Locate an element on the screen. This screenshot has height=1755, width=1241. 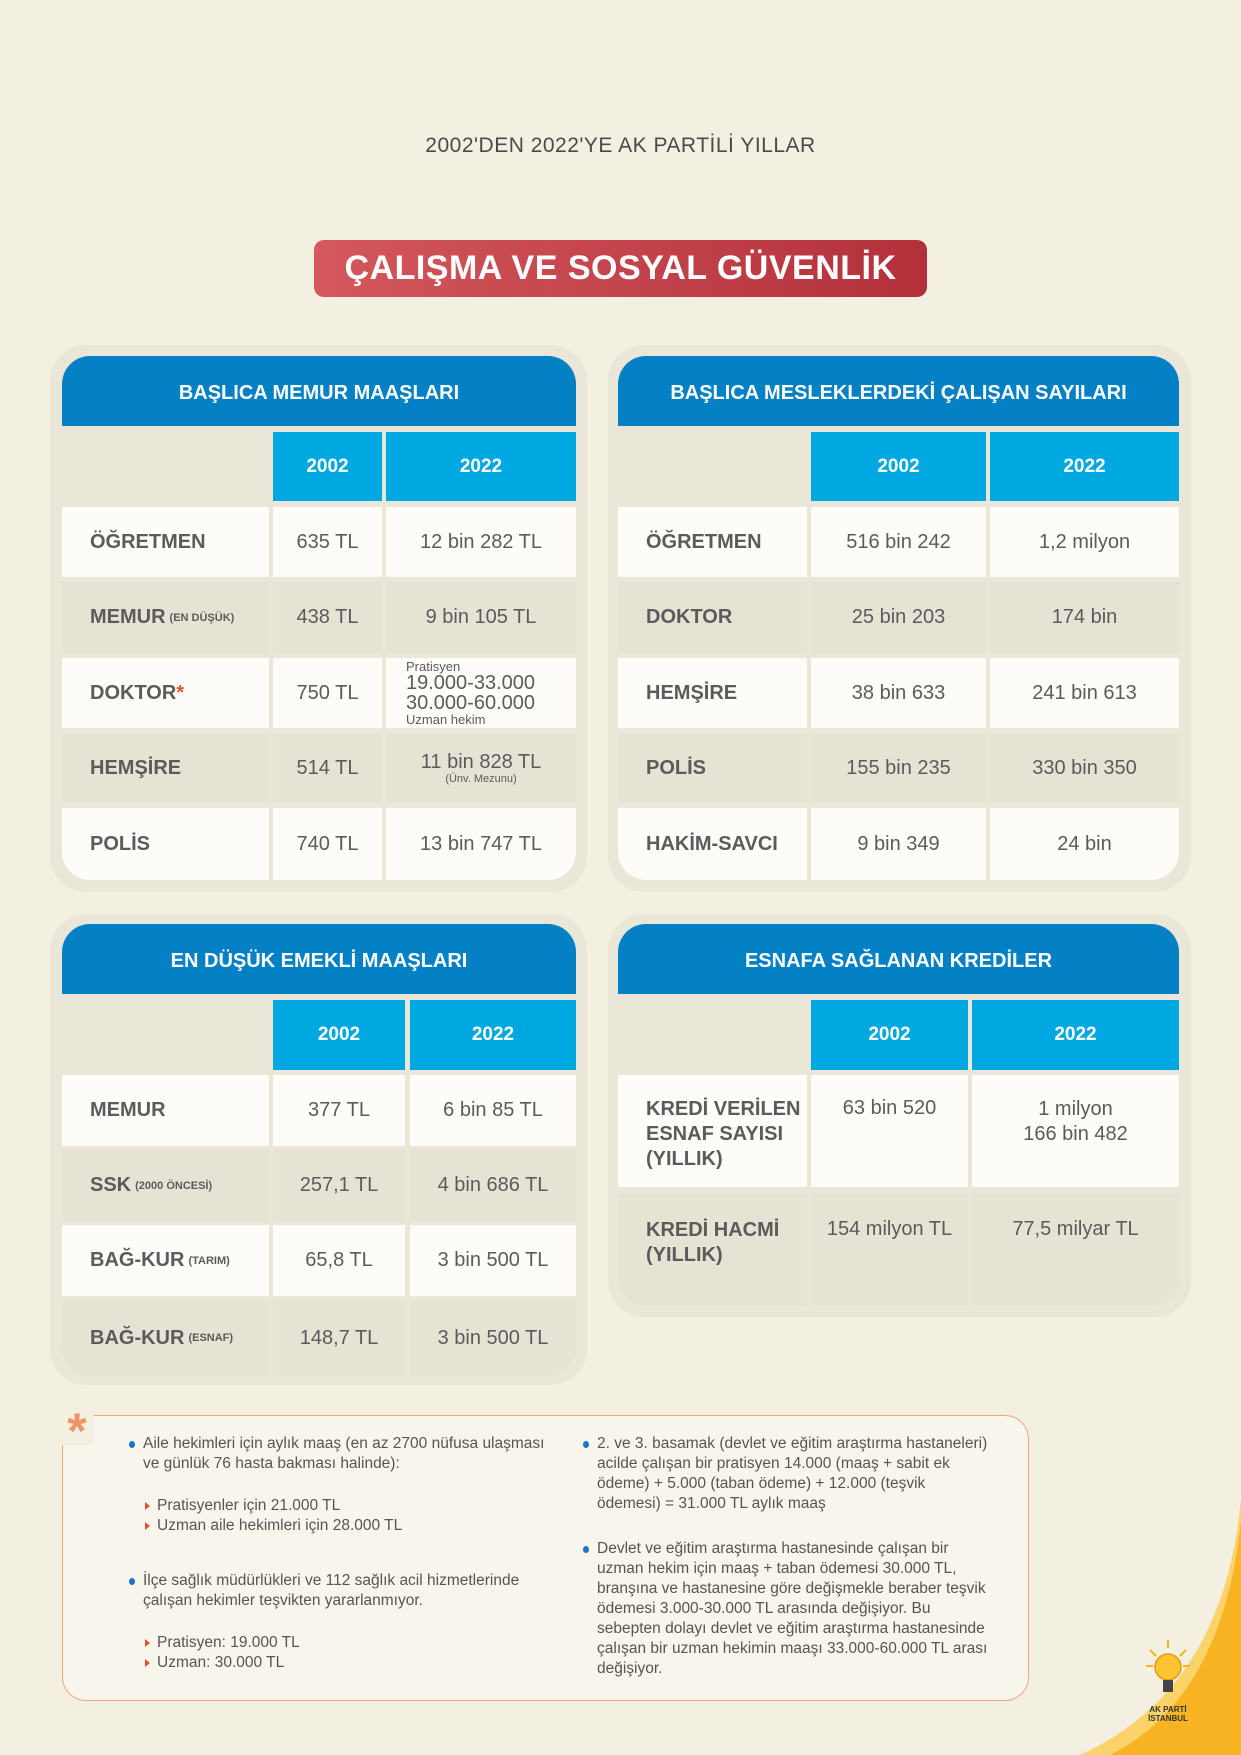
footnote-subitem: Pratisyen: 19.000 TL is located at coordinates (339, 1643).